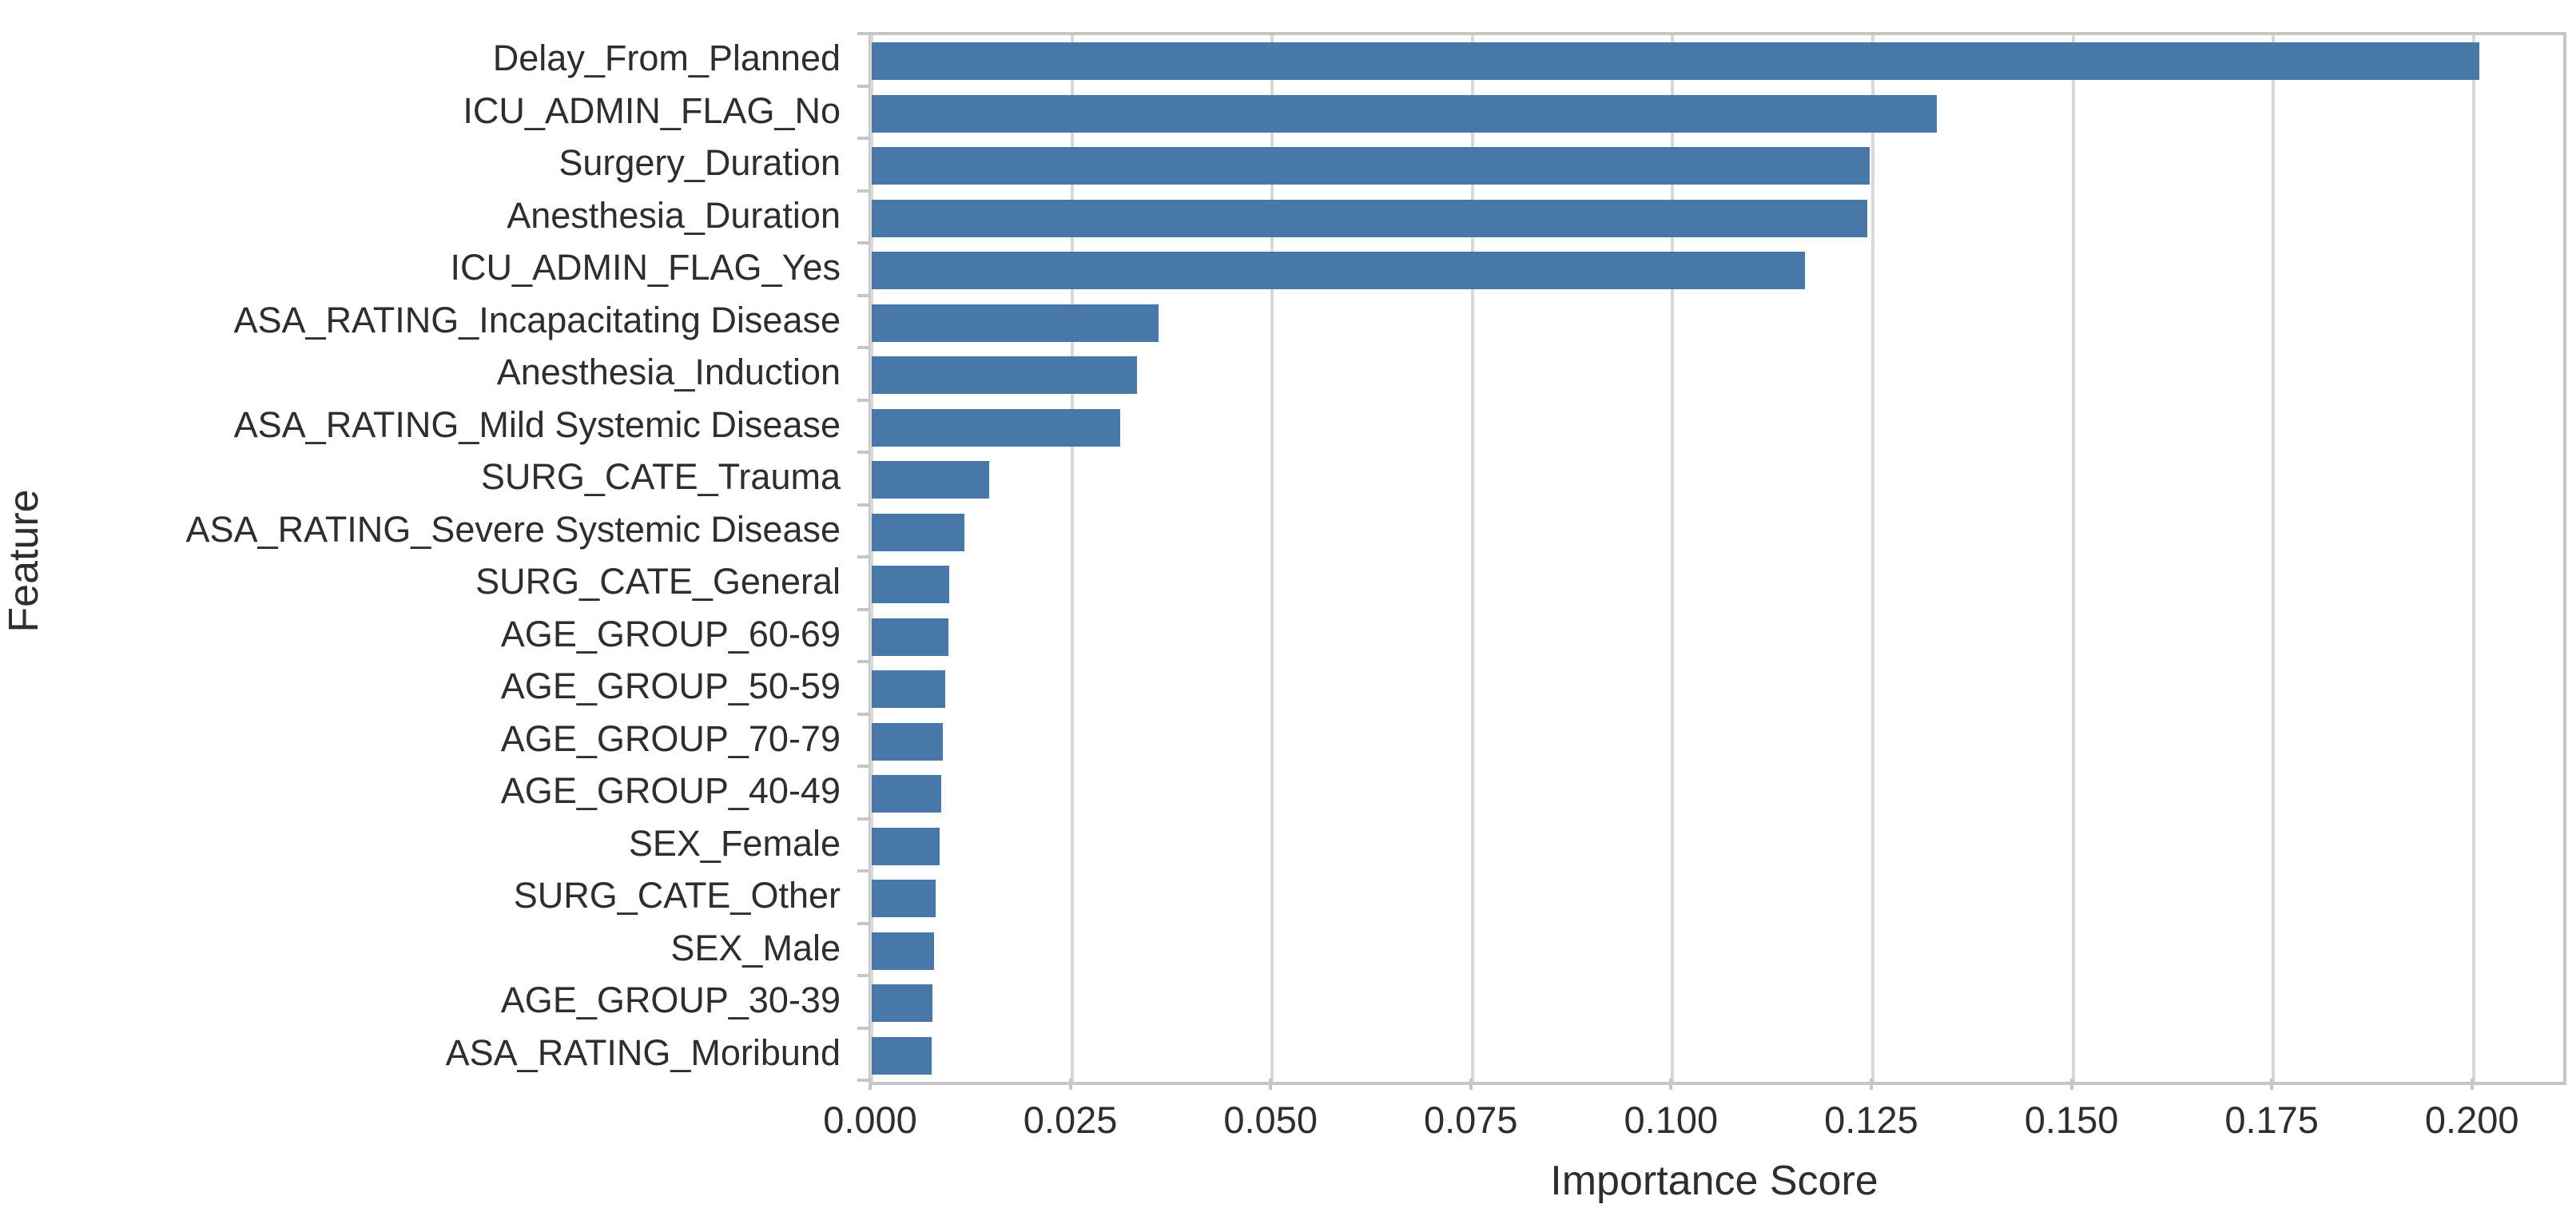 Image resolution: width=2576 pixels, height=1232 pixels. Describe the element at coordinates (996, 427) in the screenshot. I see `bar-ASA_RATING_Mild Systemic Disease` at that location.